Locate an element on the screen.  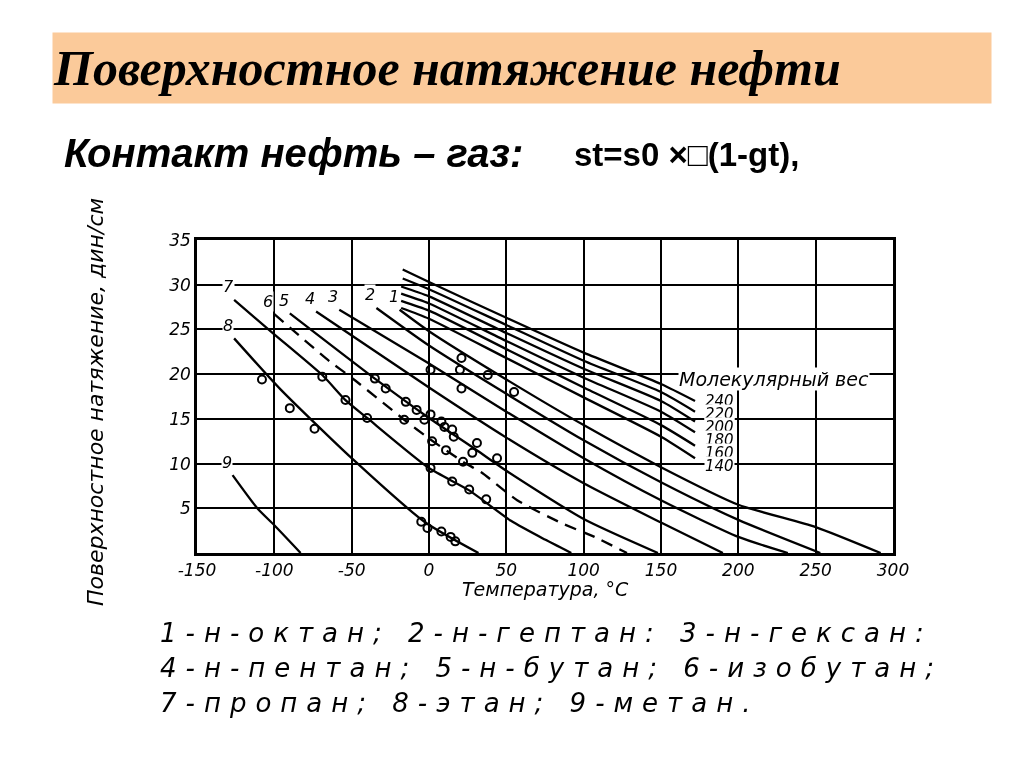
chart-subtitle: Контакт нефть – газ: is located at coordinates (294, 153).